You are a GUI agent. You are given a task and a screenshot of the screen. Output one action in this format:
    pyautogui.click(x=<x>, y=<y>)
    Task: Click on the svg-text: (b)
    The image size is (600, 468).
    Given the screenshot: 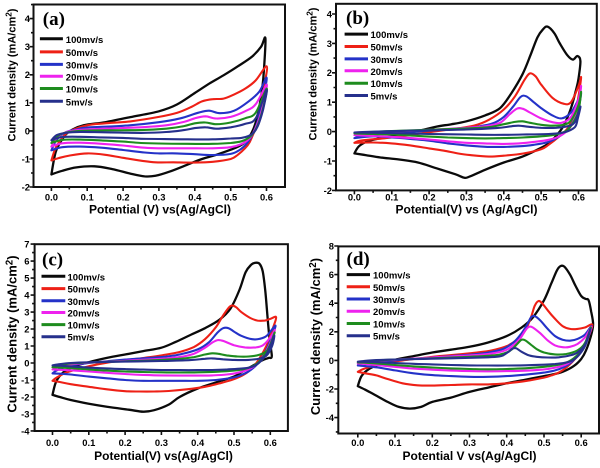 What is the action you would take?
    pyautogui.click(x=357, y=18)
    